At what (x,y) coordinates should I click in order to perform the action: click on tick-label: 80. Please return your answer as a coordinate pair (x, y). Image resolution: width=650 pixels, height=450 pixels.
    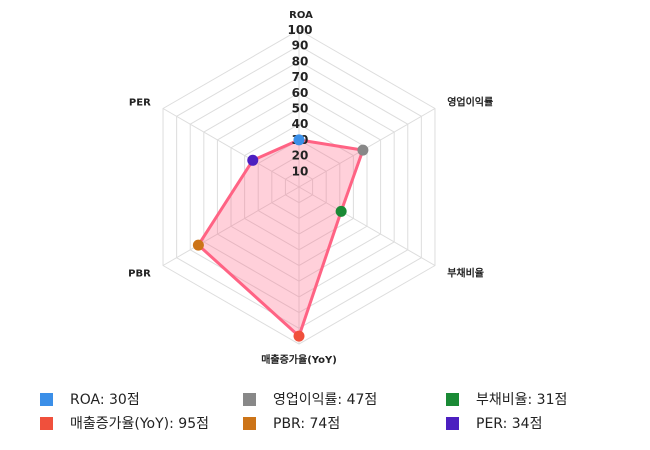
    Looking at the image, I should click on (300, 61).